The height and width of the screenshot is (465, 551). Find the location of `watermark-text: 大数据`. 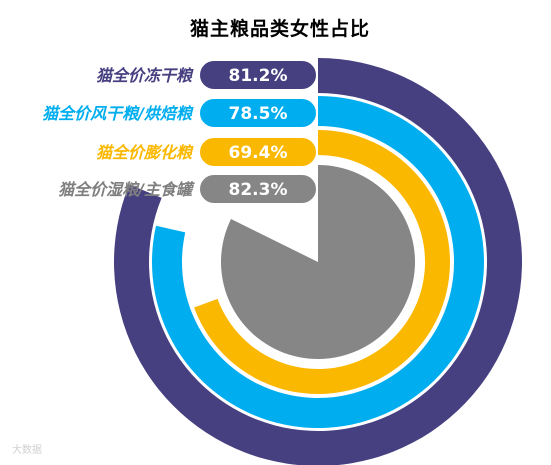

watermark-text: 大数据 is located at coordinates (27, 450).